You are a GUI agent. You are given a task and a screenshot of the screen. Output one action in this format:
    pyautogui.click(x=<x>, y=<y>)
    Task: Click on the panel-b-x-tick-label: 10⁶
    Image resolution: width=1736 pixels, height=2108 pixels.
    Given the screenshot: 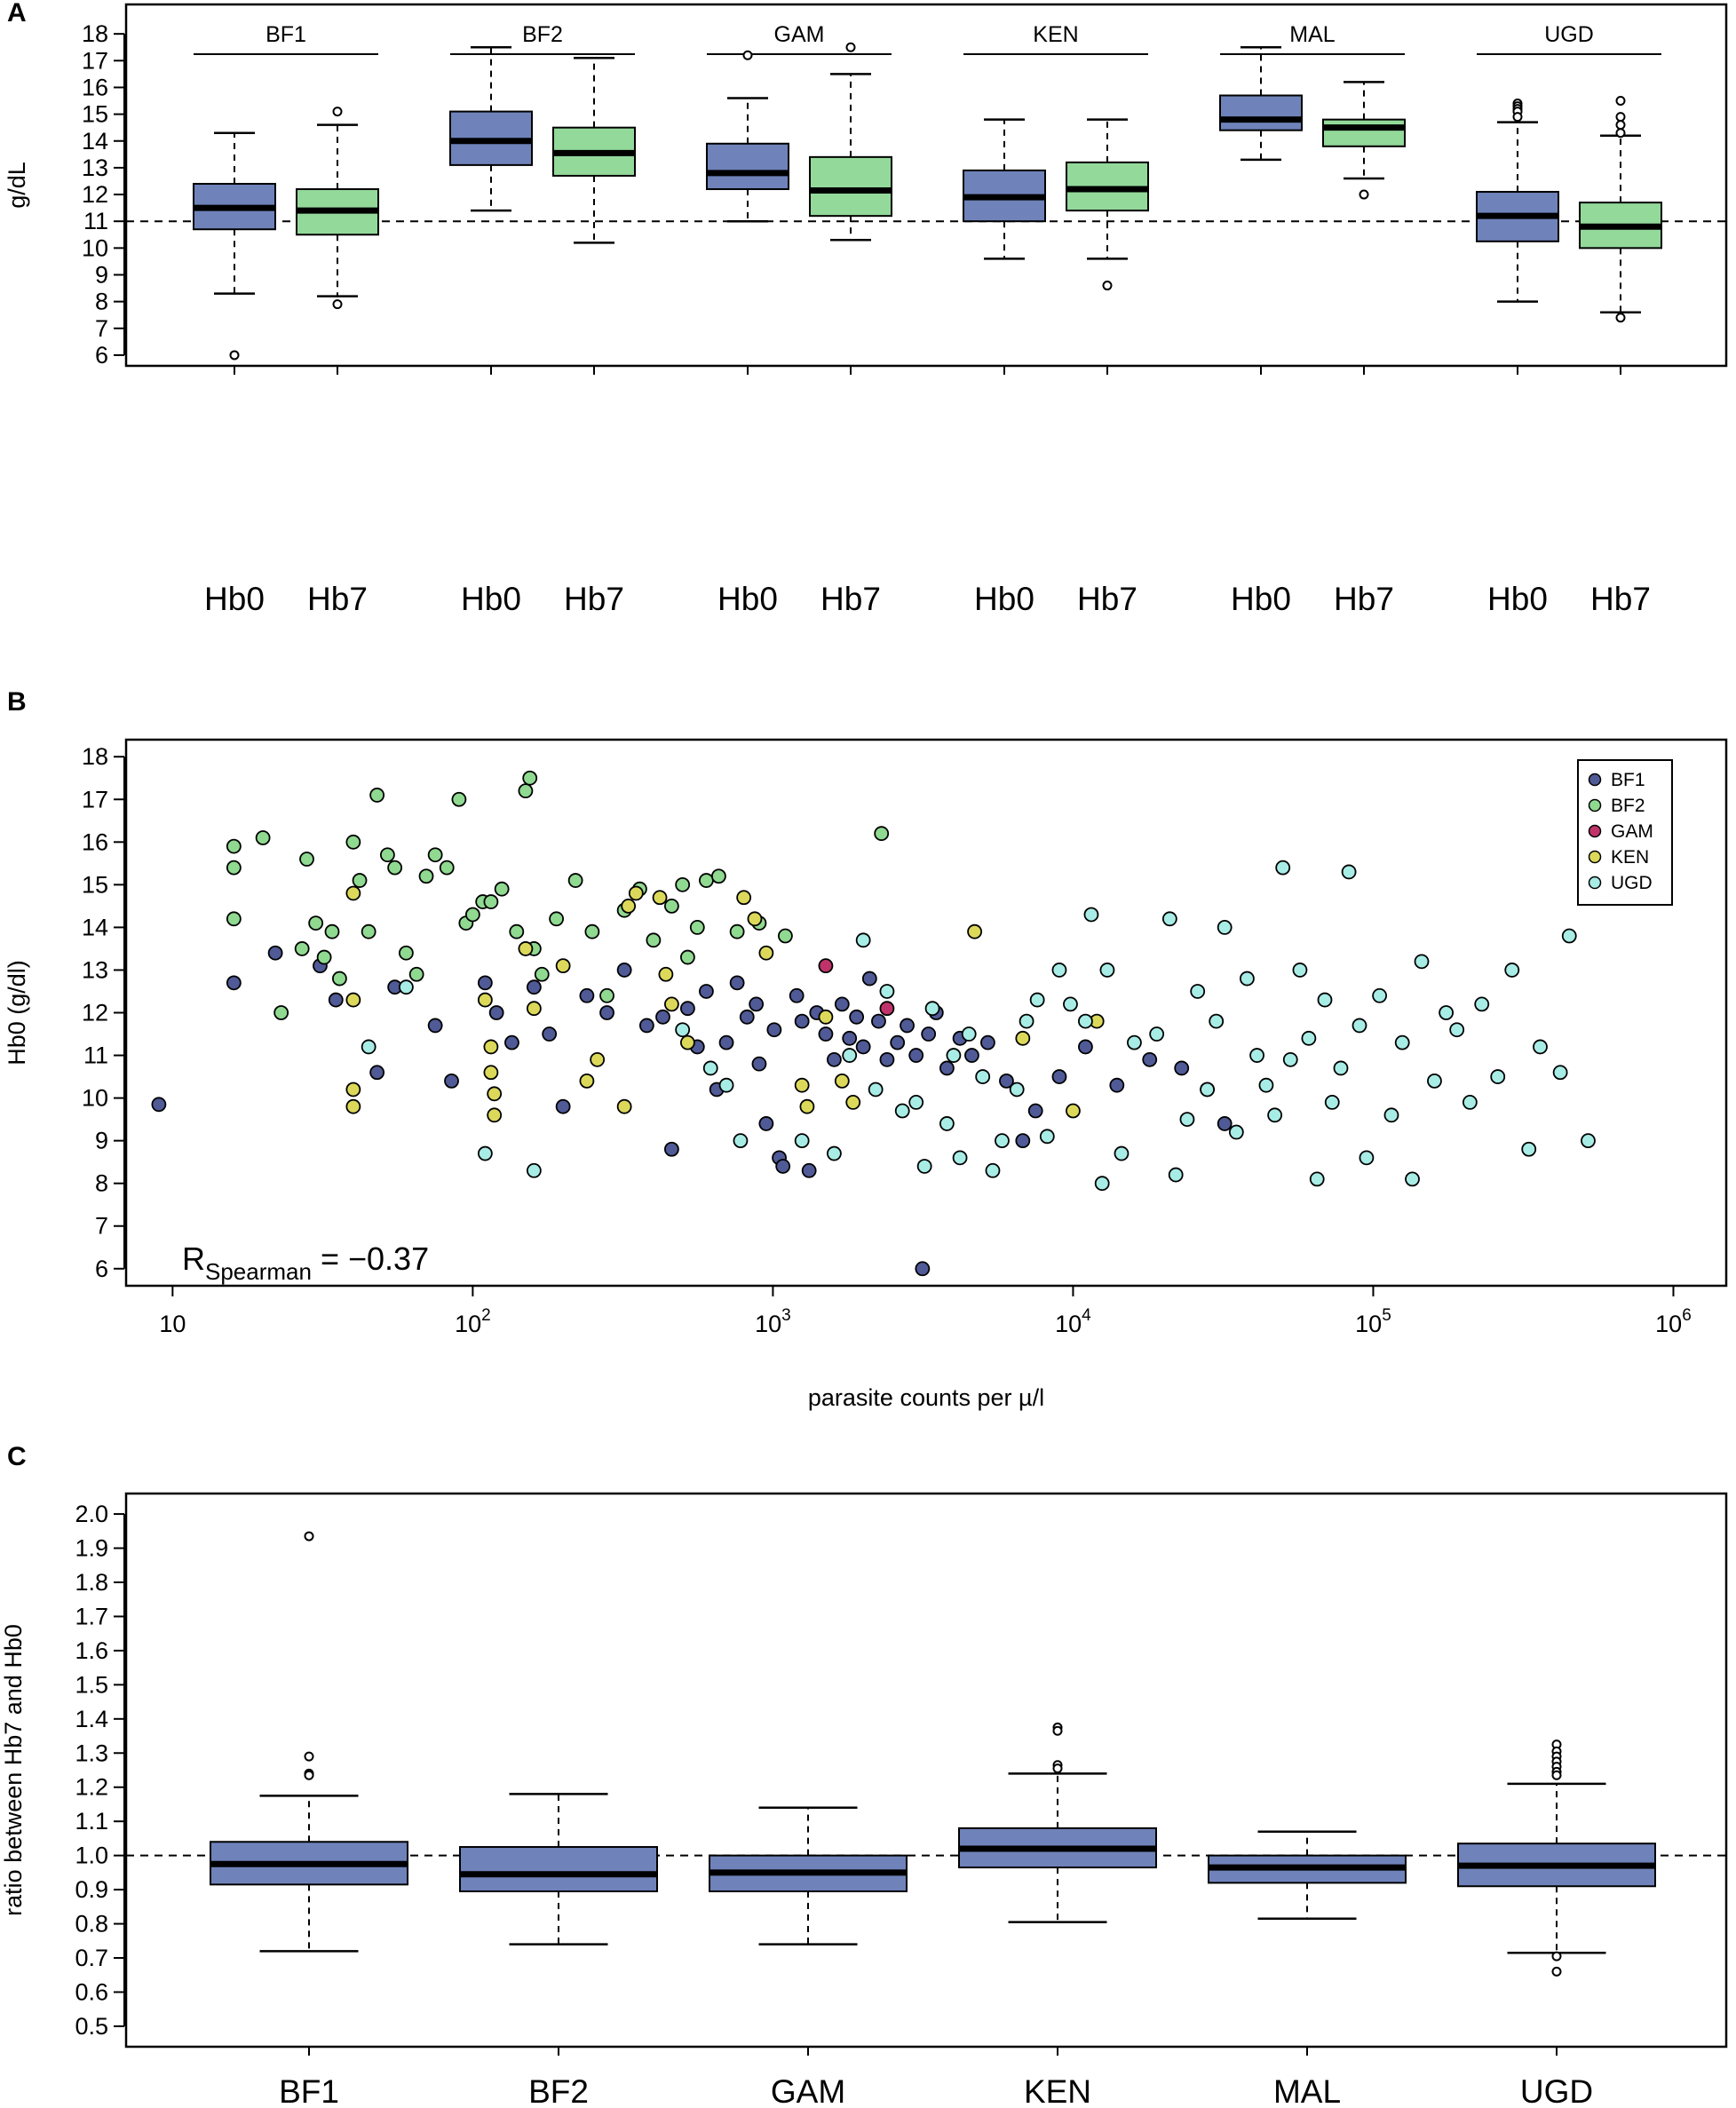 What is the action you would take?
    pyautogui.click(x=1673, y=1321)
    